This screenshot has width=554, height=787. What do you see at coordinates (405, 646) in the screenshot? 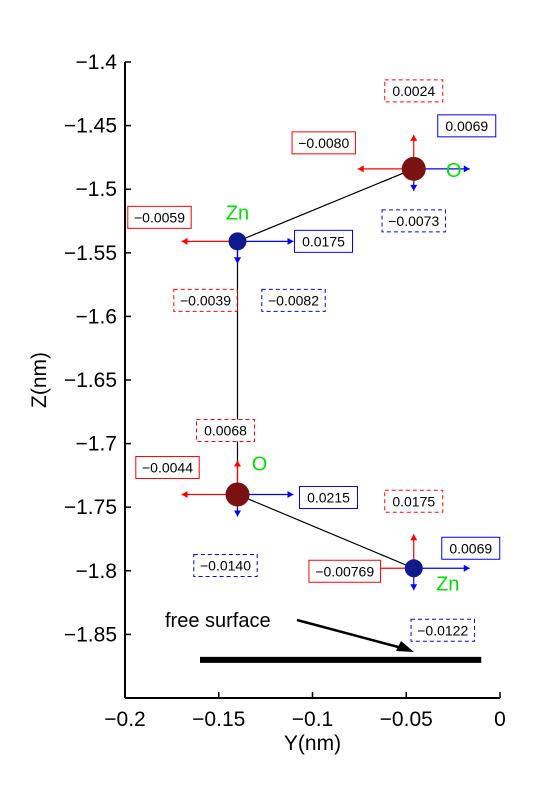
I see `surface-pointer-head` at bounding box center [405, 646].